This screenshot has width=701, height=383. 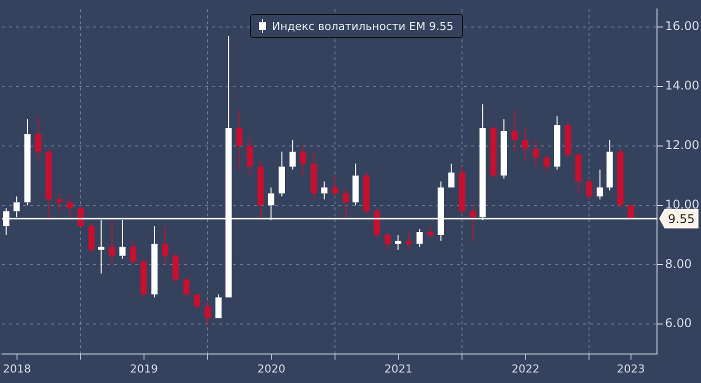 What do you see at coordinates (681, 219) in the screenshot?
I see `ref-line-label: 9.55` at bounding box center [681, 219].